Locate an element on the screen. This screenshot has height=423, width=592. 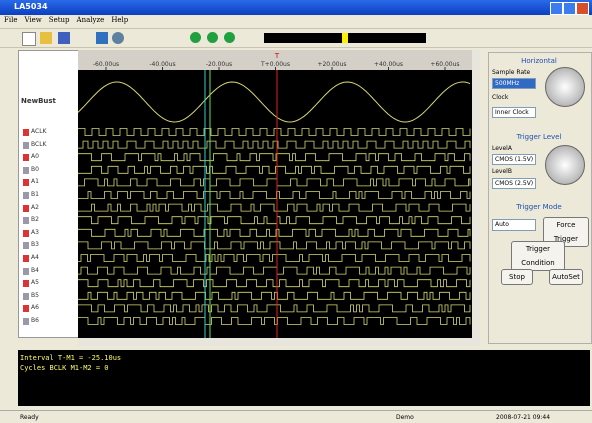
channel-name: B0 is located at coordinates (35, 169).